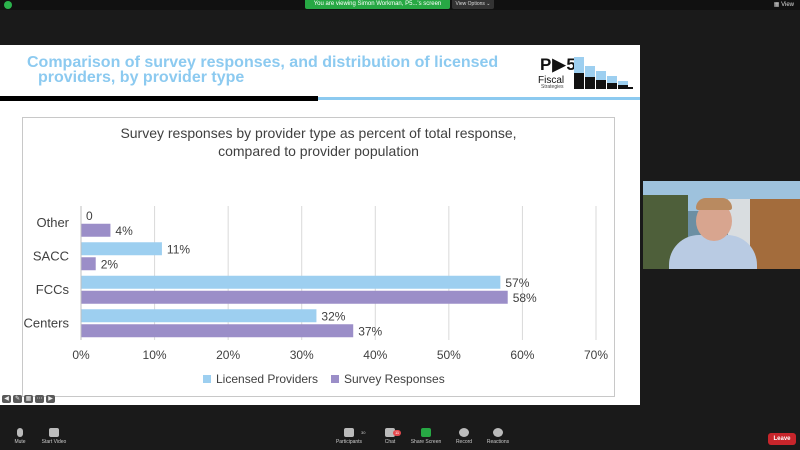  I want to click on reactions-icon, so click(498, 432).